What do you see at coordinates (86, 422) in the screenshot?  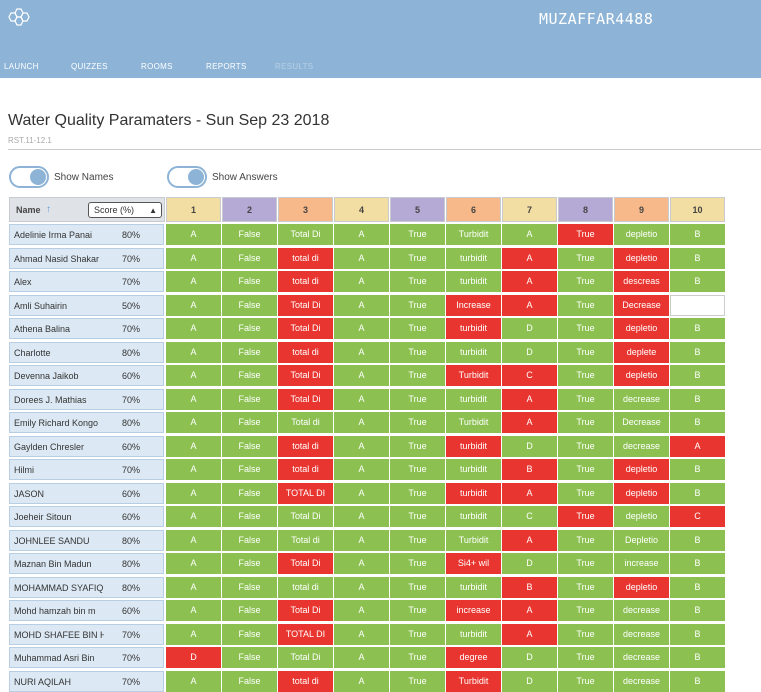 I see `student-row-header: Emily Richard Kongo 80%` at bounding box center [86, 422].